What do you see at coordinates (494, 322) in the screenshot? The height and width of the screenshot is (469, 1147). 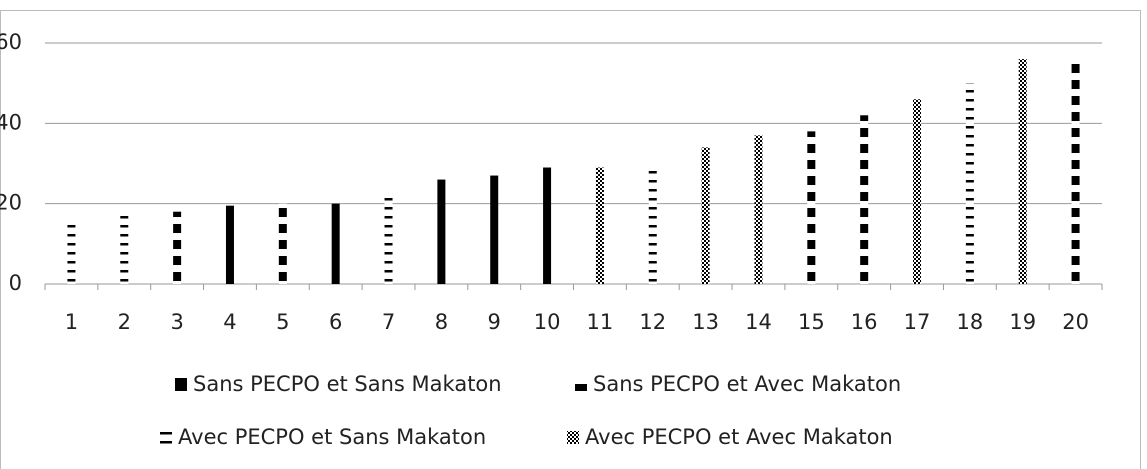 I see `x-tick-label: 9` at bounding box center [494, 322].